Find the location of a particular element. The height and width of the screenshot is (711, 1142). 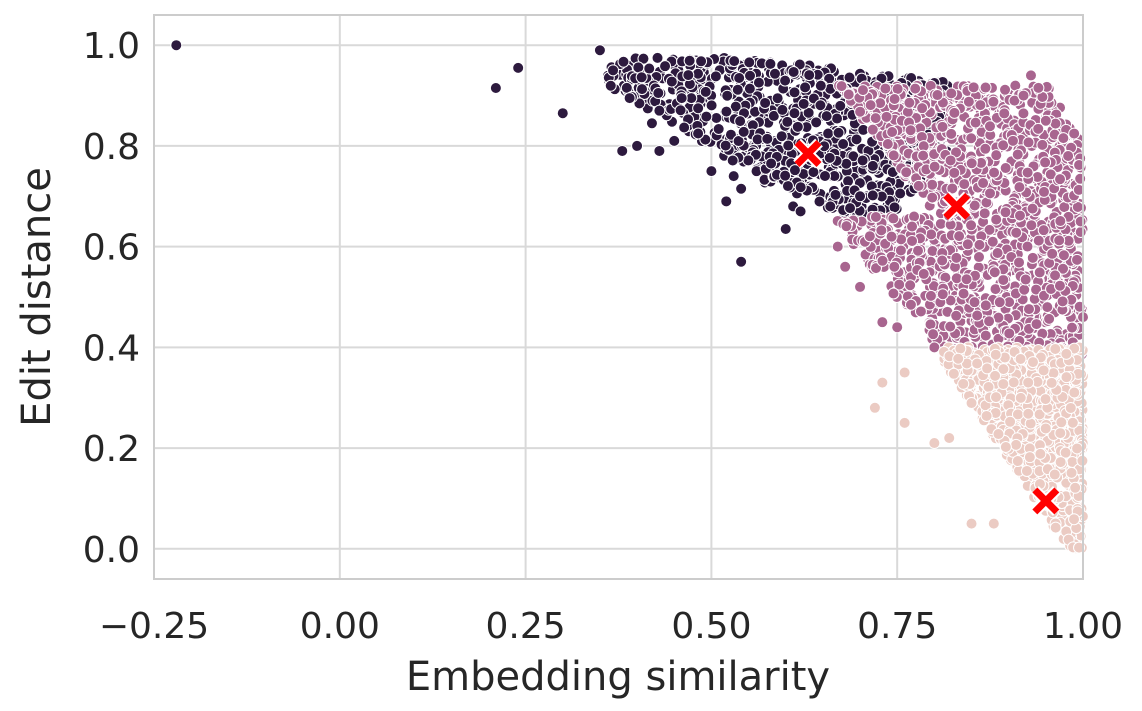

y-tick-label: 0.0 is located at coordinates (111, 550).